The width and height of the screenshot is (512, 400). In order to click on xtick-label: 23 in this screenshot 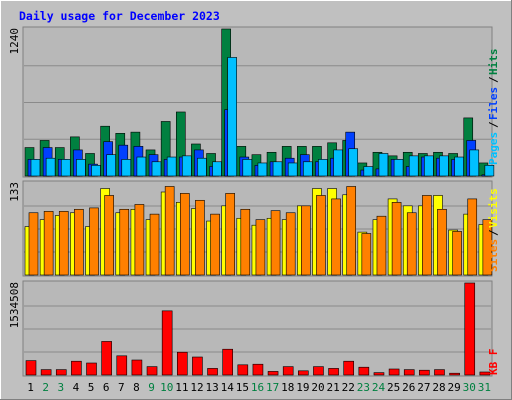, I will do `click(363, 387)`.